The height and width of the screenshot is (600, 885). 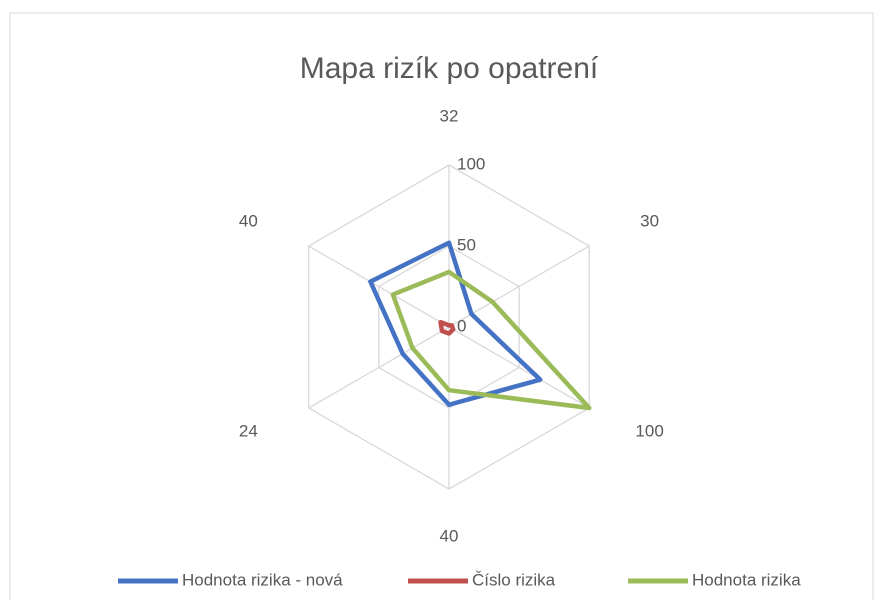 I want to click on radial-tick-label: 100, so click(x=471, y=163).